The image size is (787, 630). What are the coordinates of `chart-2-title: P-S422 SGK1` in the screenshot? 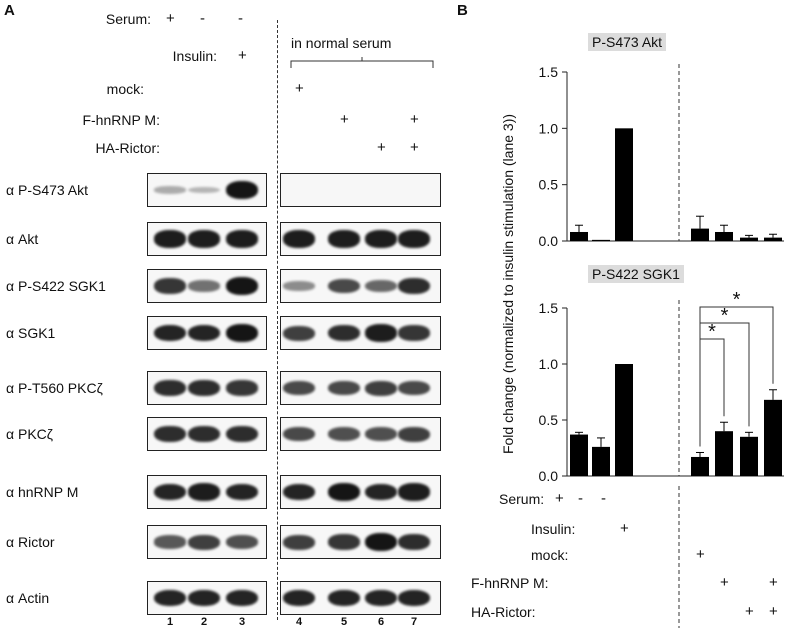 It's located at (636, 274).